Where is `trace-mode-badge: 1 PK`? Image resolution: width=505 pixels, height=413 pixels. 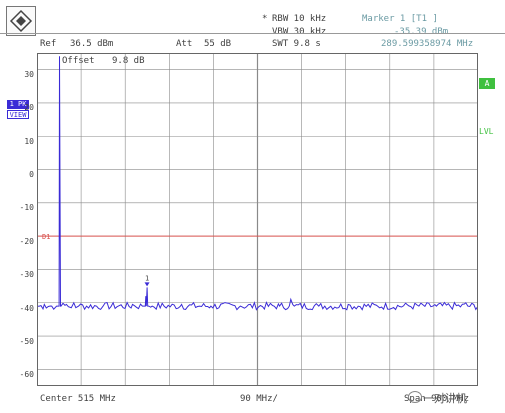 trace-mode-badge: 1 PK is located at coordinates (18, 104).